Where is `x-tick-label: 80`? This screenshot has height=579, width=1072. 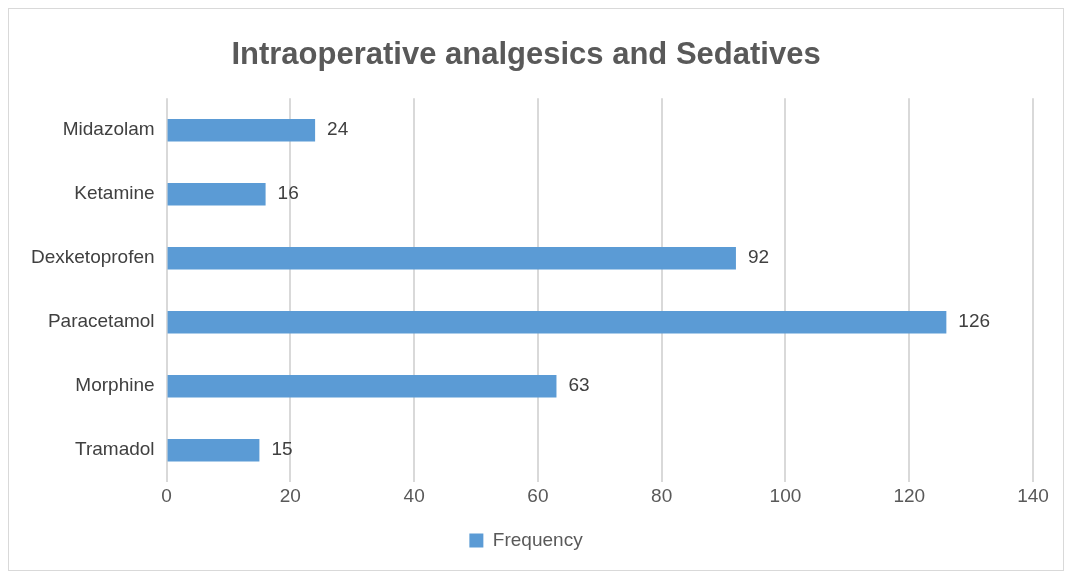
x-tick-label: 80 is located at coordinates (662, 495).